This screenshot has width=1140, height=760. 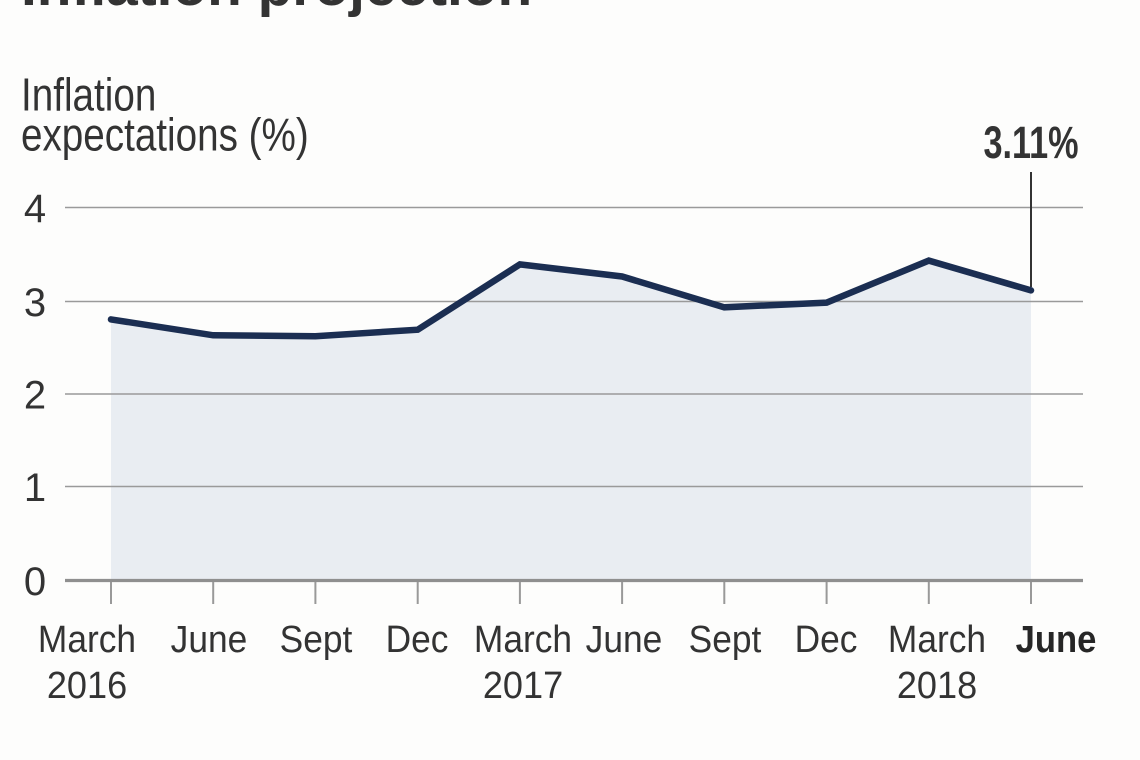 I want to click on svg-text: 0, so click(x=35, y=582).